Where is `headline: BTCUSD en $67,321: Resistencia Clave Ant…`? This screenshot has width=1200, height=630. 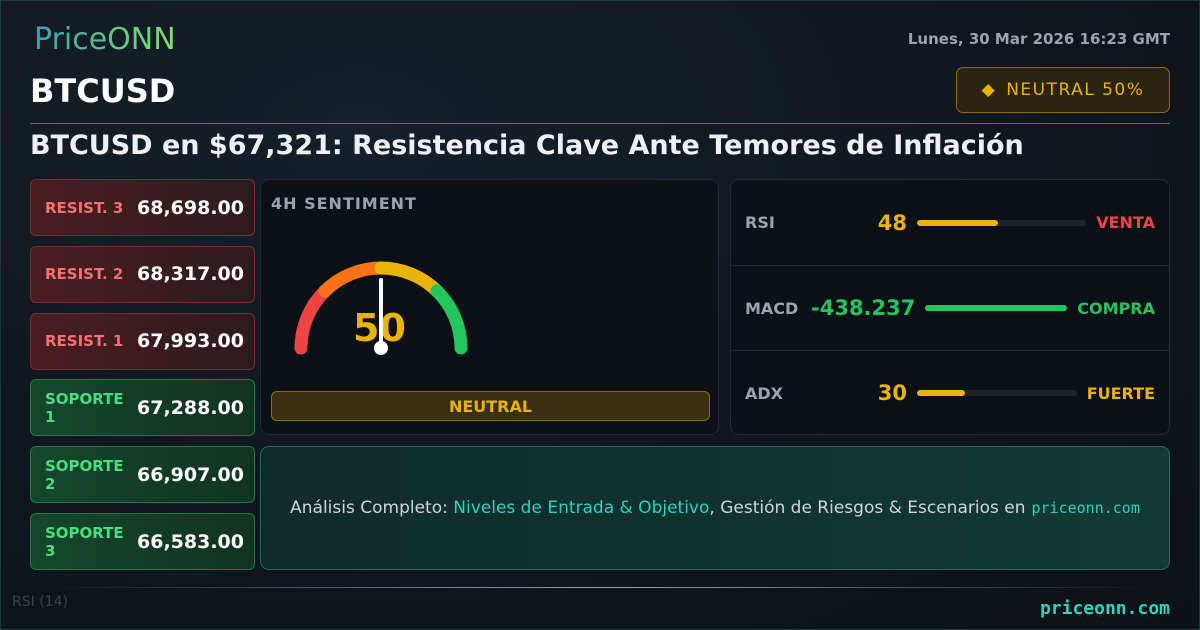 headline: BTCUSD en $67,321: Resistencia Clave Ant… is located at coordinates (527, 145).